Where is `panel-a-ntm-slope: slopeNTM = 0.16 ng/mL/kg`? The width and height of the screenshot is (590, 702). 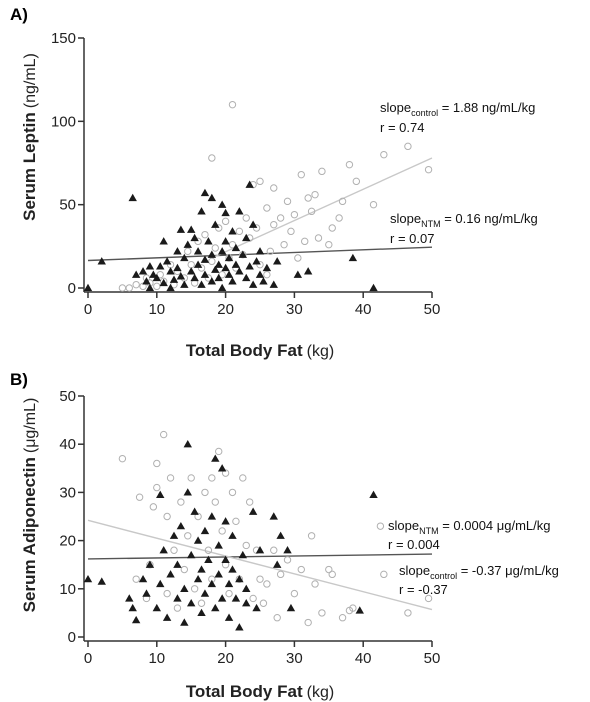
panel-a-ntm-slope: slopeNTM = 0.16 ng/mL/kg is located at coordinates (464, 220).